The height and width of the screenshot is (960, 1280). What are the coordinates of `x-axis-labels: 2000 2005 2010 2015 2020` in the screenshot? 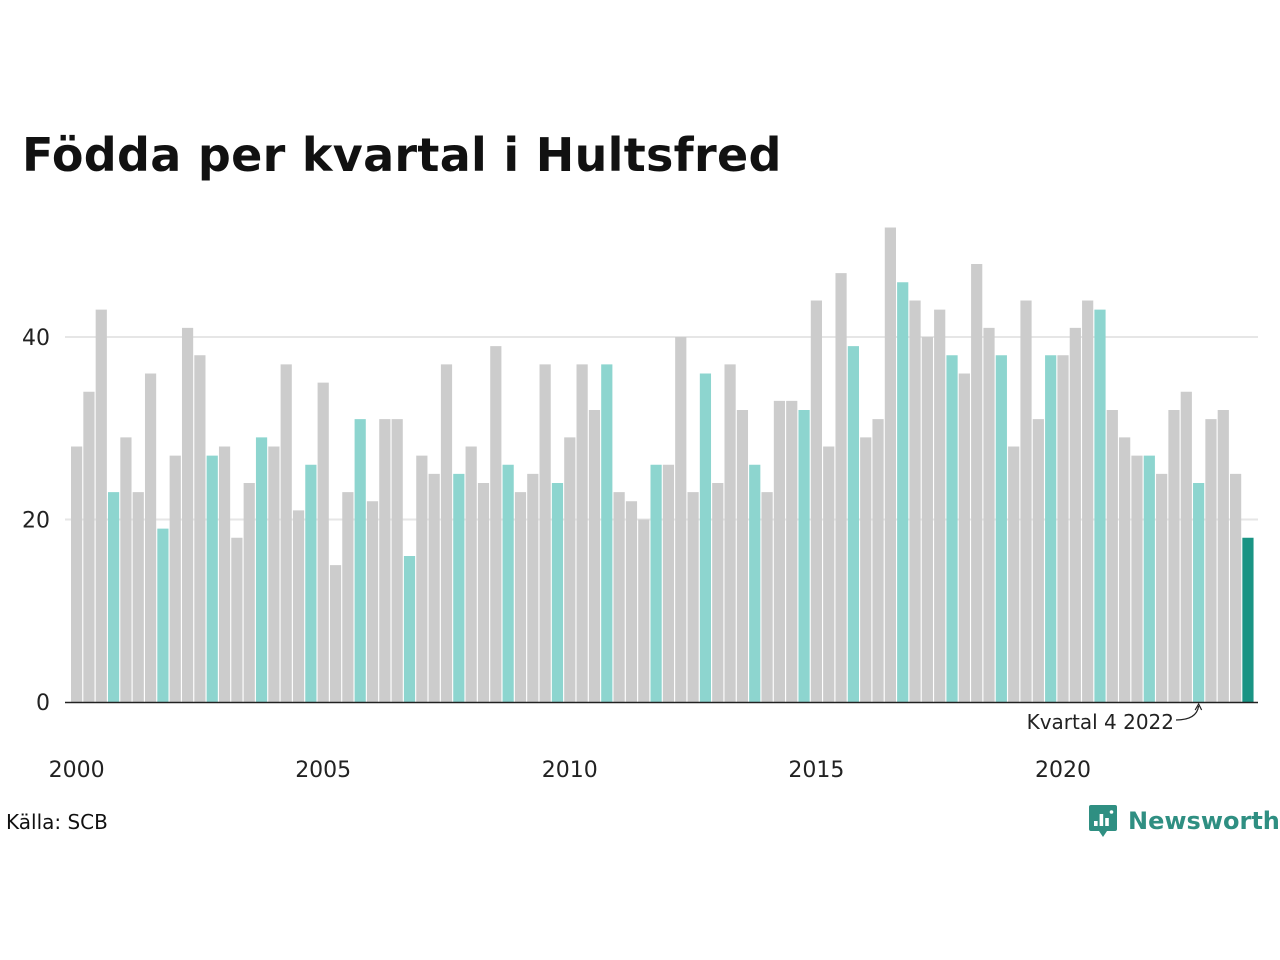 It's located at (570, 770).